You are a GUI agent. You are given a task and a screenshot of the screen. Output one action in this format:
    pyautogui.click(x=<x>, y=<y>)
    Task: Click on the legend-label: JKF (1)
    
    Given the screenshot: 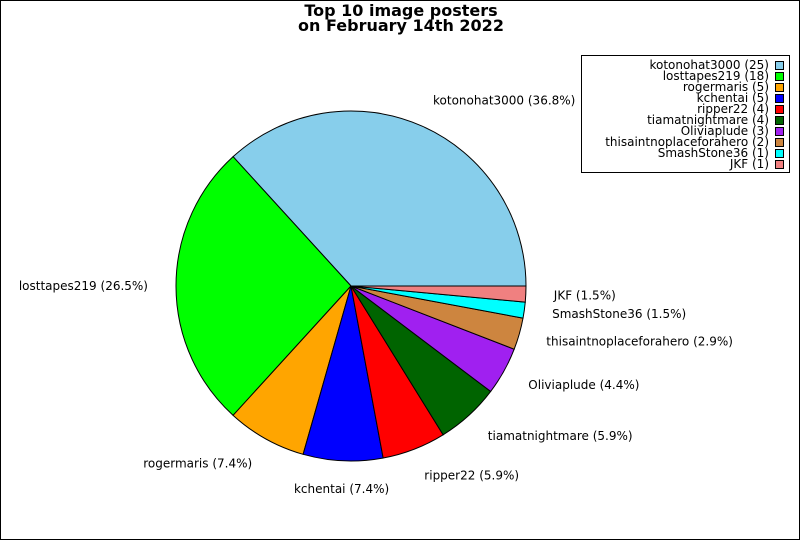 What is the action you would take?
    pyautogui.click(x=749, y=164)
    